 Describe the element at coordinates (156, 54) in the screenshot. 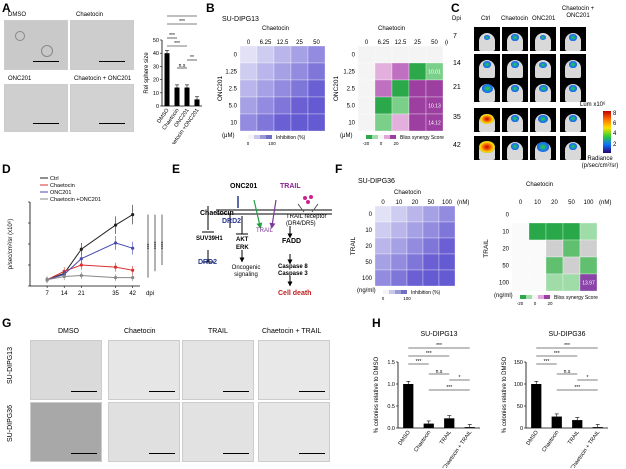

I see `y-tick-label: 40` at that location.